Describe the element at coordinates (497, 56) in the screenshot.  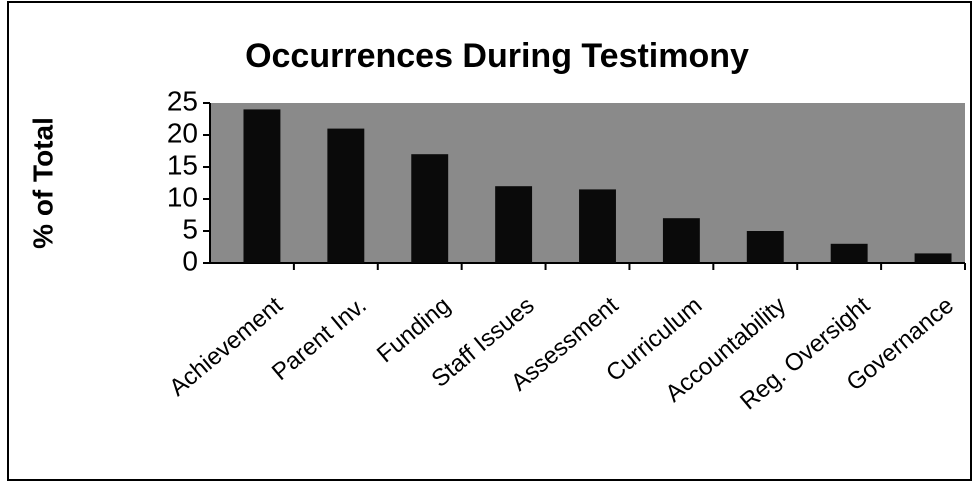
I see `chart-title: Occurrences During Testimony` at that location.